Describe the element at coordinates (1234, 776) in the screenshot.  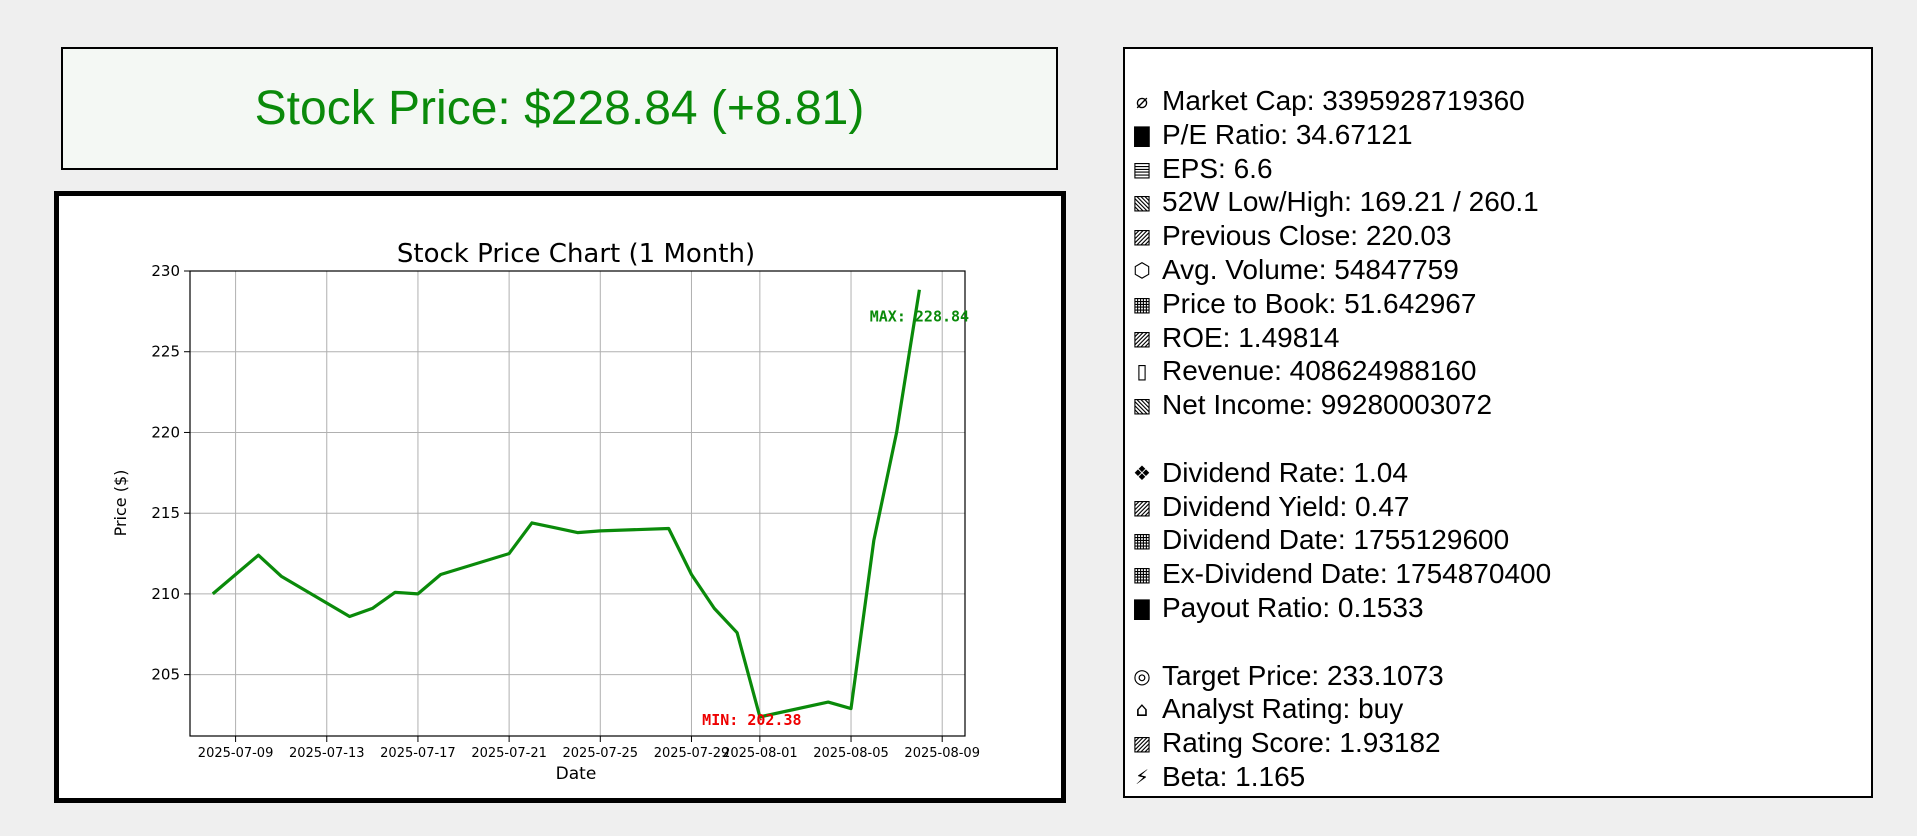
I see `info-row-text: Beta: 1.165` at that location.